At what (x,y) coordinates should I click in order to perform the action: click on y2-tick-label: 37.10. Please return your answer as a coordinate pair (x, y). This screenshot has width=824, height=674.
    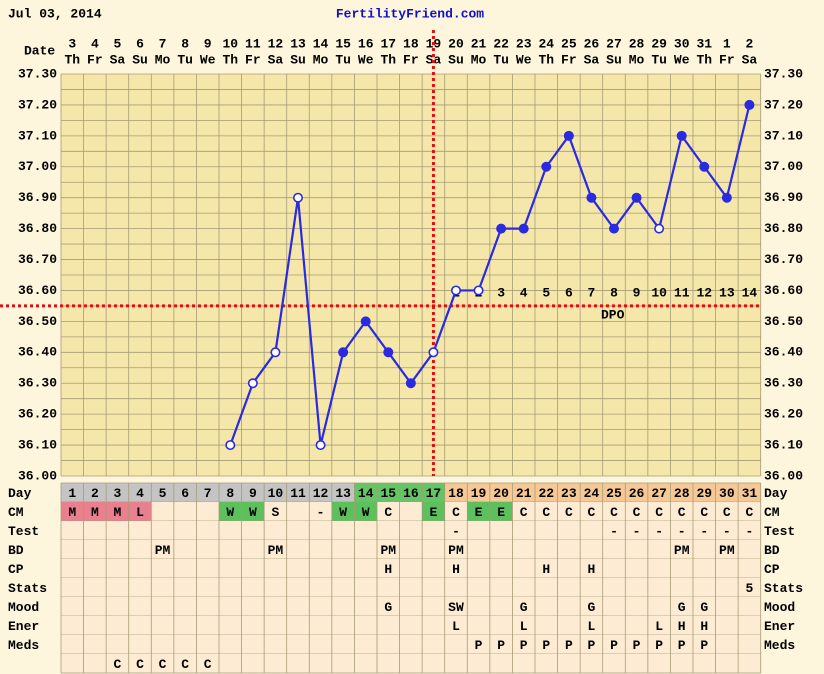
    Looking at the image, I should click on (783, 135).